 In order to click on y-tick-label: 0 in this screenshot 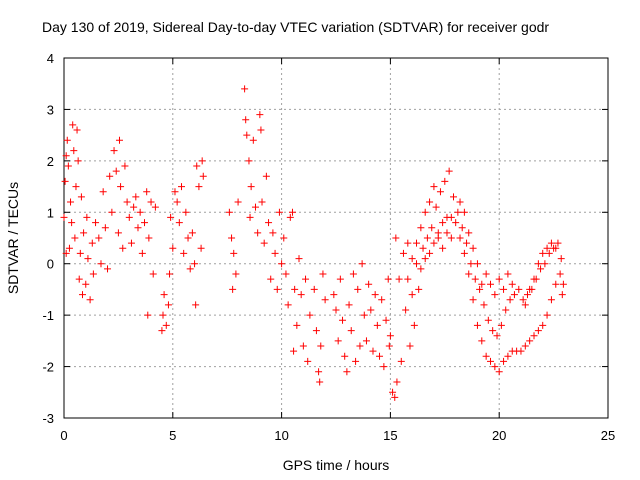, I will do `click(50, 264)`.